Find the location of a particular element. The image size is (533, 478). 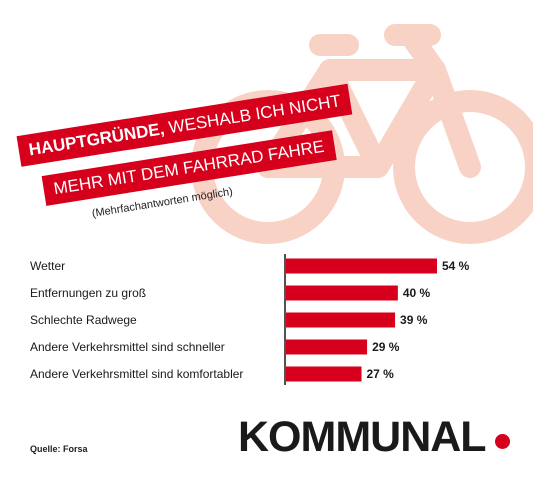

value-label: 54 % is located at coordinates (456, 266).